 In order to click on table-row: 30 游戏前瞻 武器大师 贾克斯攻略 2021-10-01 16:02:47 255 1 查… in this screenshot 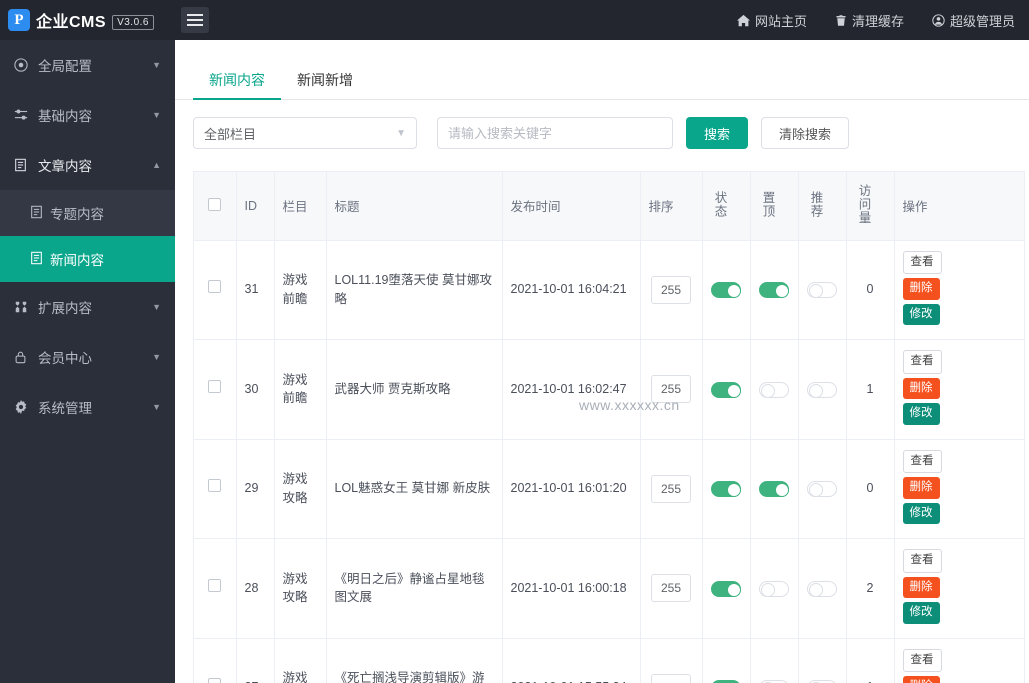, I will do `click(609, 389)`.